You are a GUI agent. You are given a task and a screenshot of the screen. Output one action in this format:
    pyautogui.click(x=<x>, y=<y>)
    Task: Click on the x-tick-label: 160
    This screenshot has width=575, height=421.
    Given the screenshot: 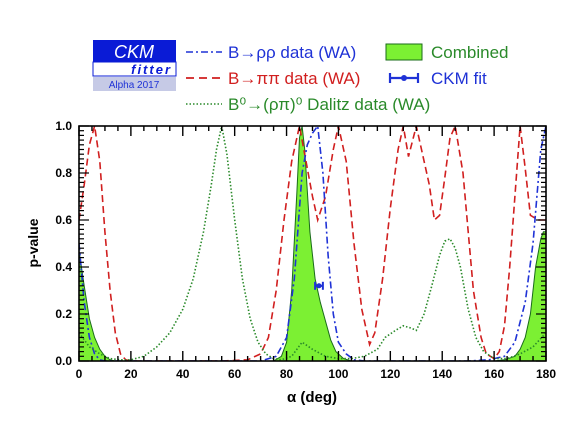 What is the action you would take?
    pyautogui.click(x=494, y=374)
    